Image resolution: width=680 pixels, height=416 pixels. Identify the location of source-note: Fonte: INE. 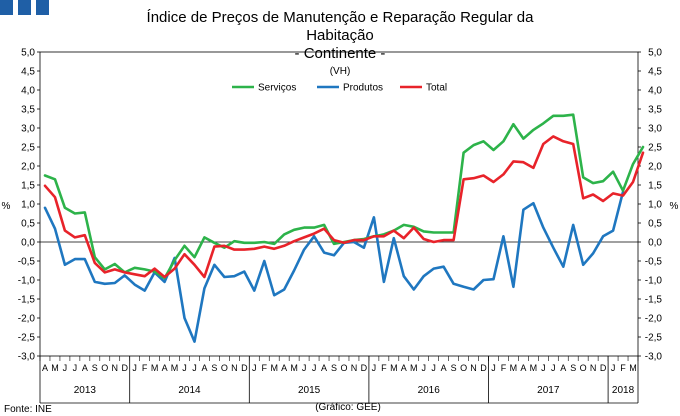
(28, 409).